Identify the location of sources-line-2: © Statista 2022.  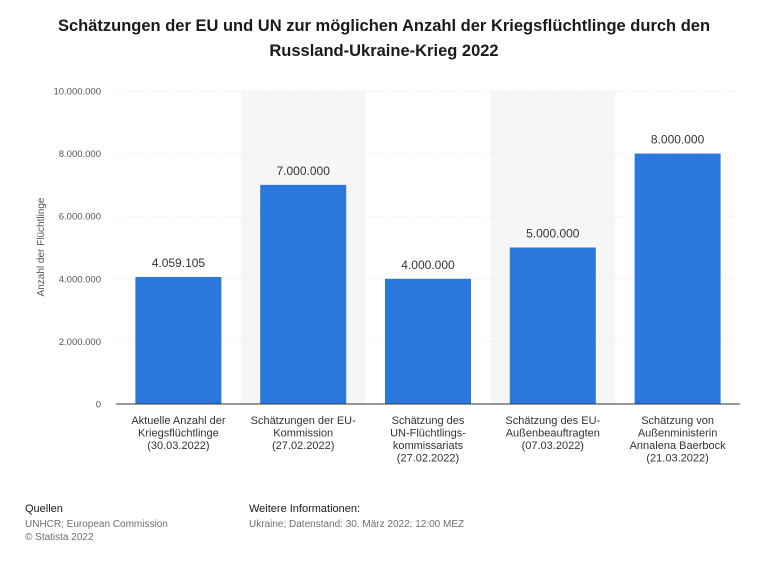
(59, 537).